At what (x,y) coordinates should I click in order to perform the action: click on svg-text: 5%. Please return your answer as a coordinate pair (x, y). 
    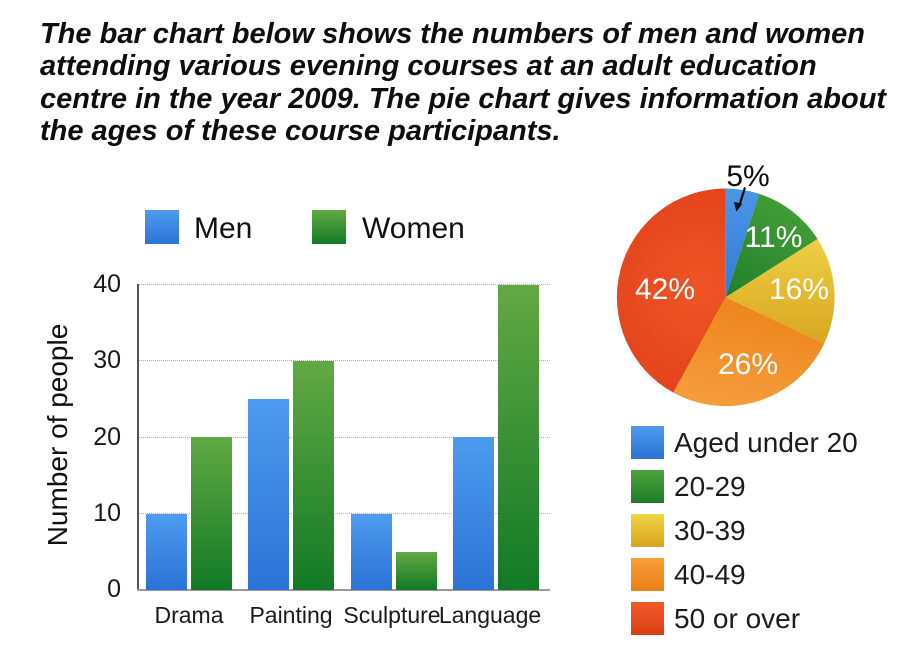
    Looking at the image, I should click on (747, 176).